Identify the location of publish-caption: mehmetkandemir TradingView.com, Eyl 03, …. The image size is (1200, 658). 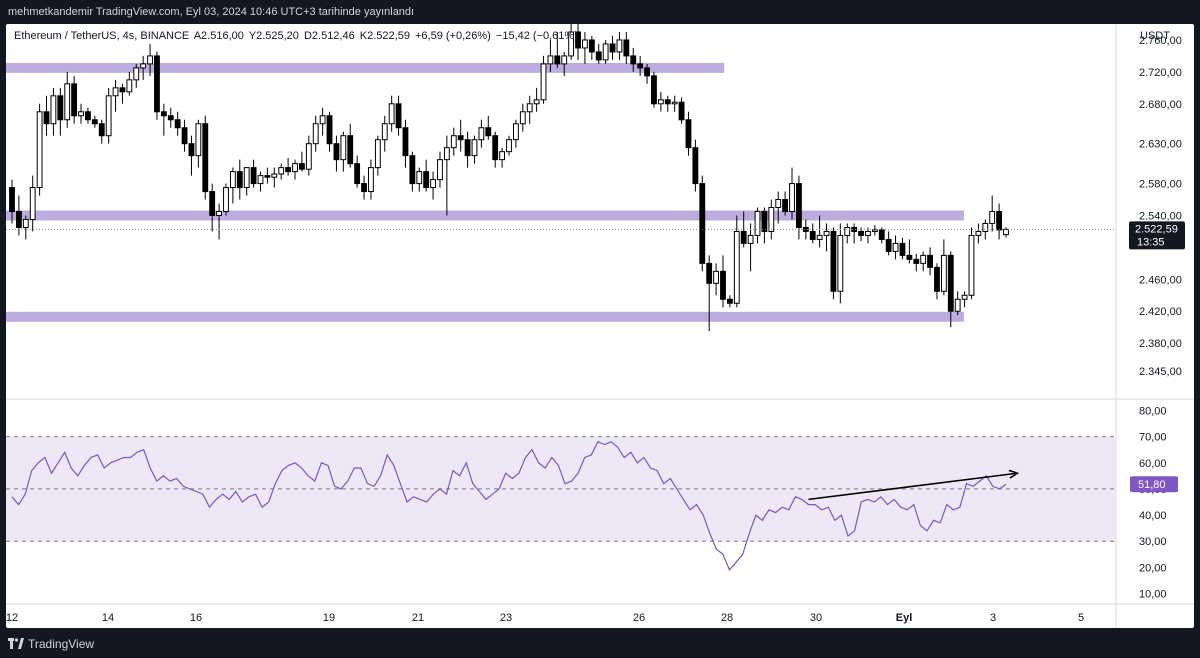
(211, 12).